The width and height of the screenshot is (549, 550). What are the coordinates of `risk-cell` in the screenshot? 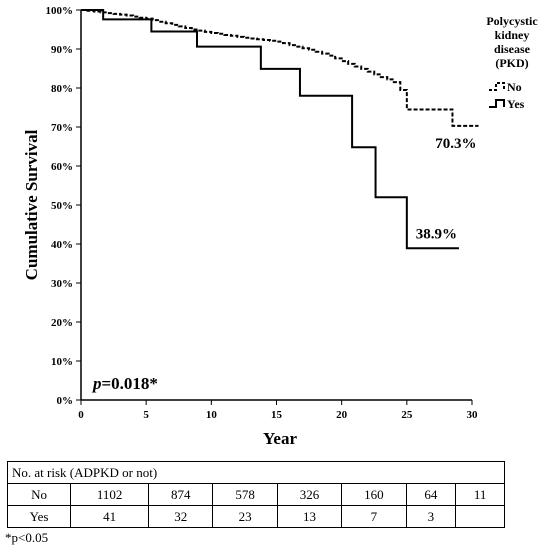 It's located at (480, 516).